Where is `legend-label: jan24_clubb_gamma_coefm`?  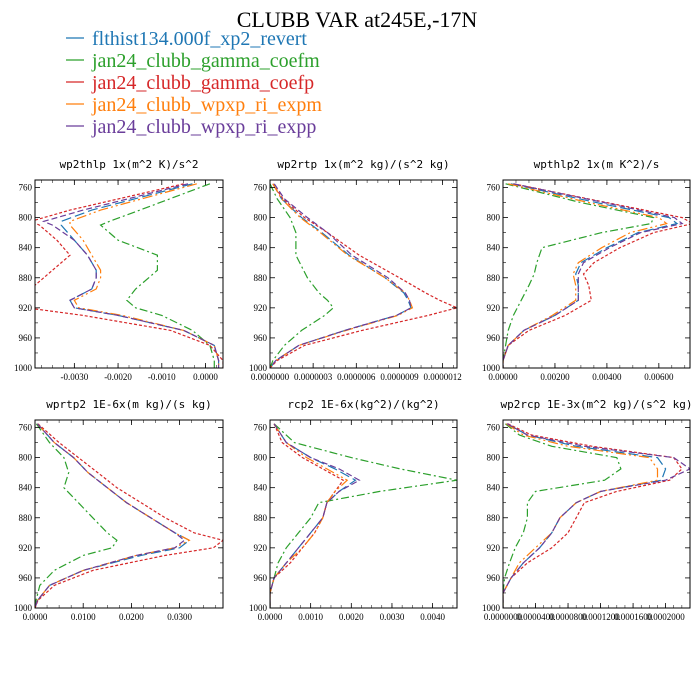
legend-label: jan24_clubb_gamma_coefm is located at coordinates (205, 61).